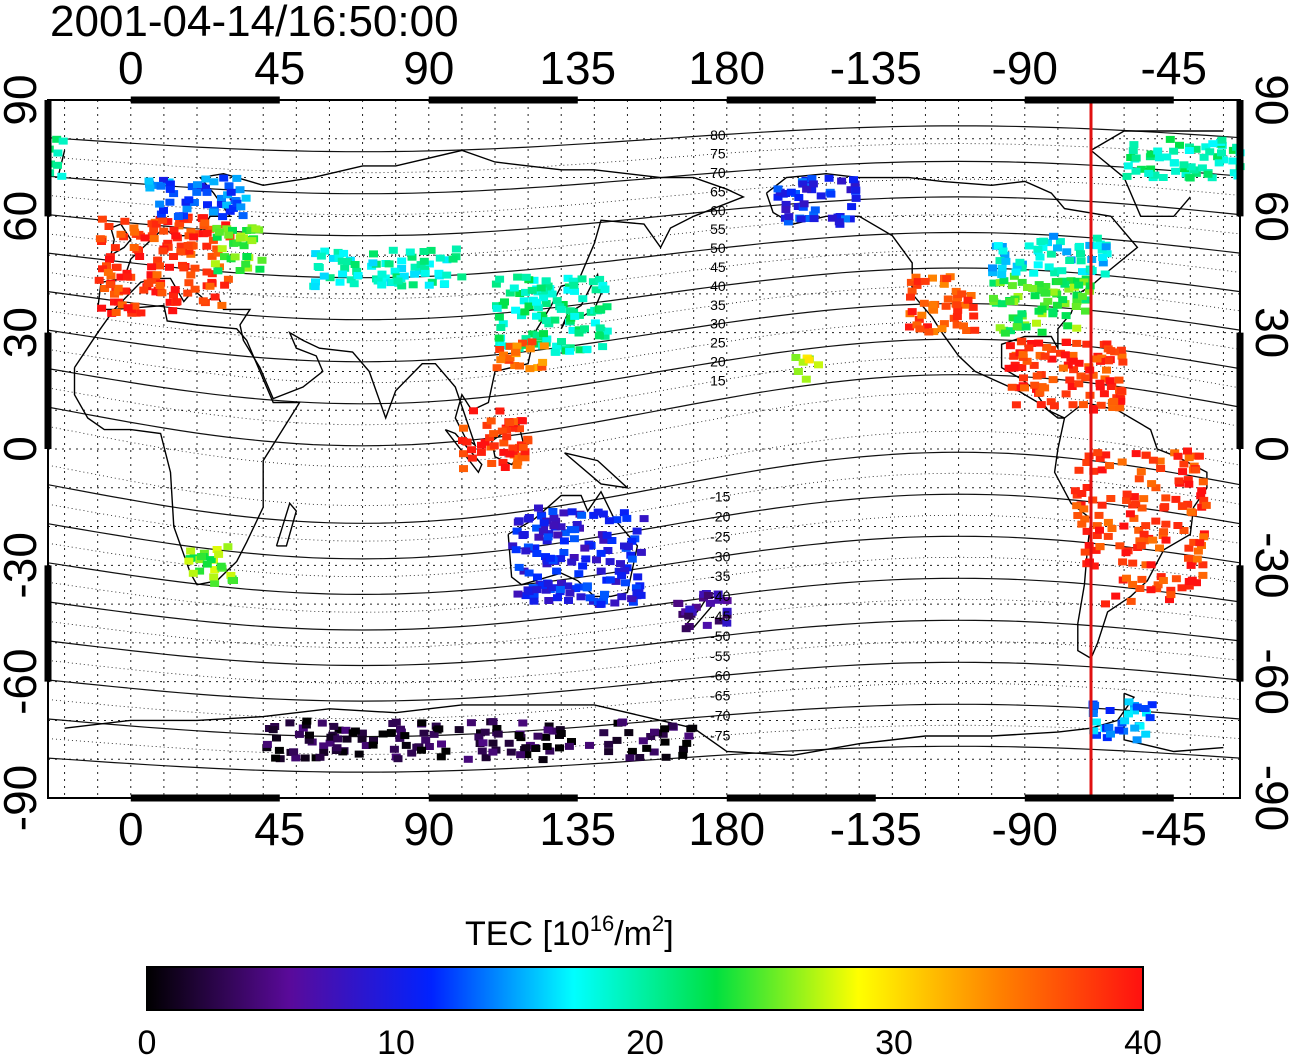  What do you see at coordinates (569, 932) in the screenshot?
I see `colorbar-title: TEC [1016/m2]` at bounding box center [569, 932].